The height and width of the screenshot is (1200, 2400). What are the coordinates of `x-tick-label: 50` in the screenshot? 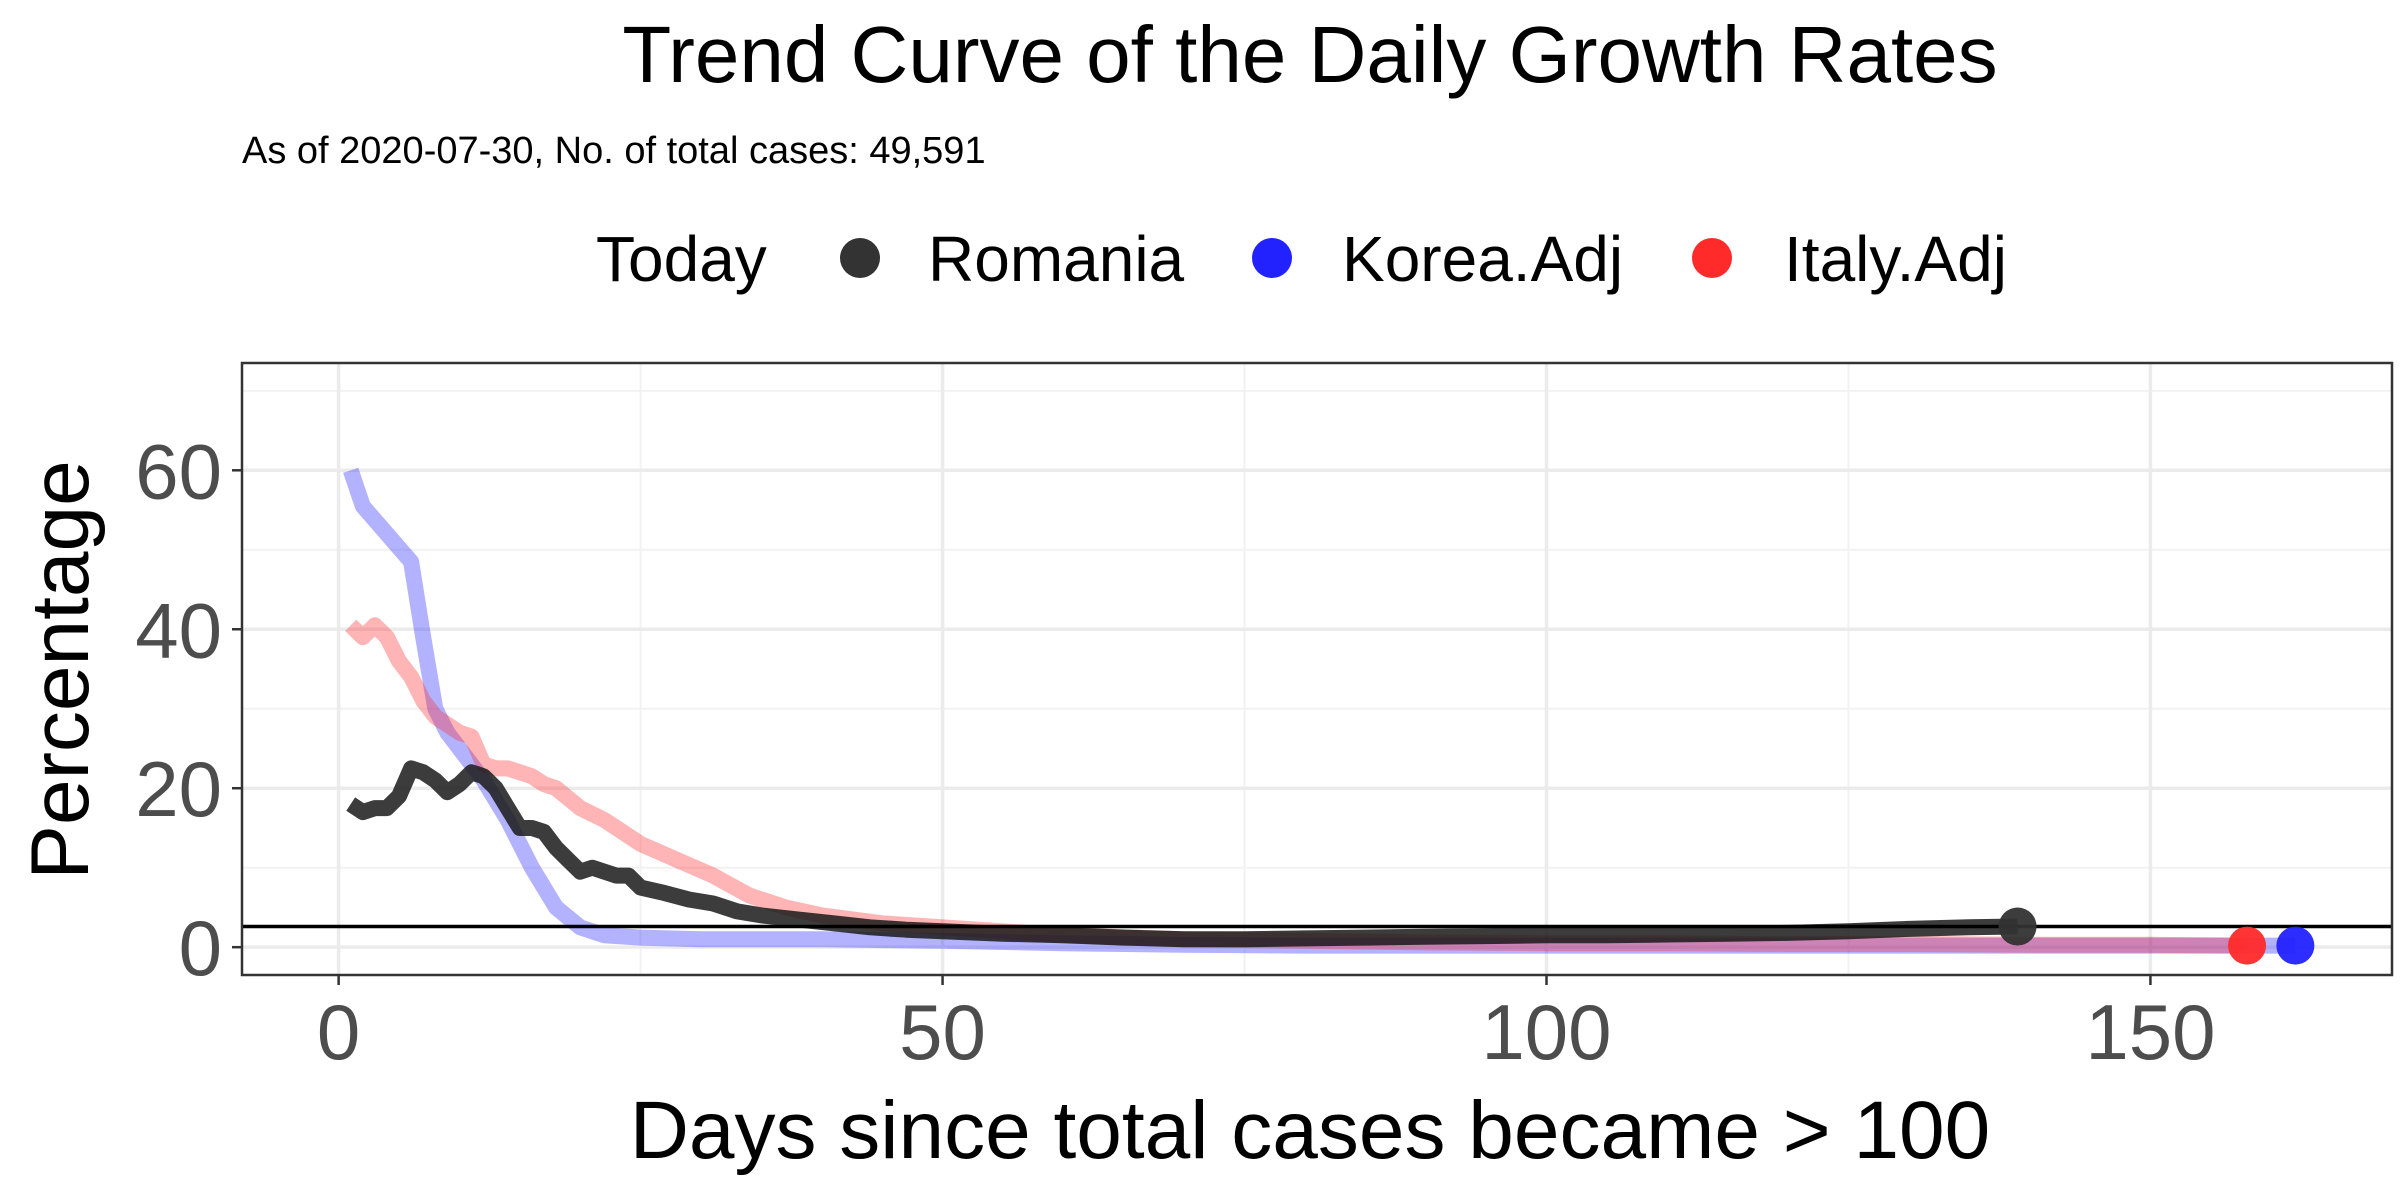 It's located at (942, 1032).